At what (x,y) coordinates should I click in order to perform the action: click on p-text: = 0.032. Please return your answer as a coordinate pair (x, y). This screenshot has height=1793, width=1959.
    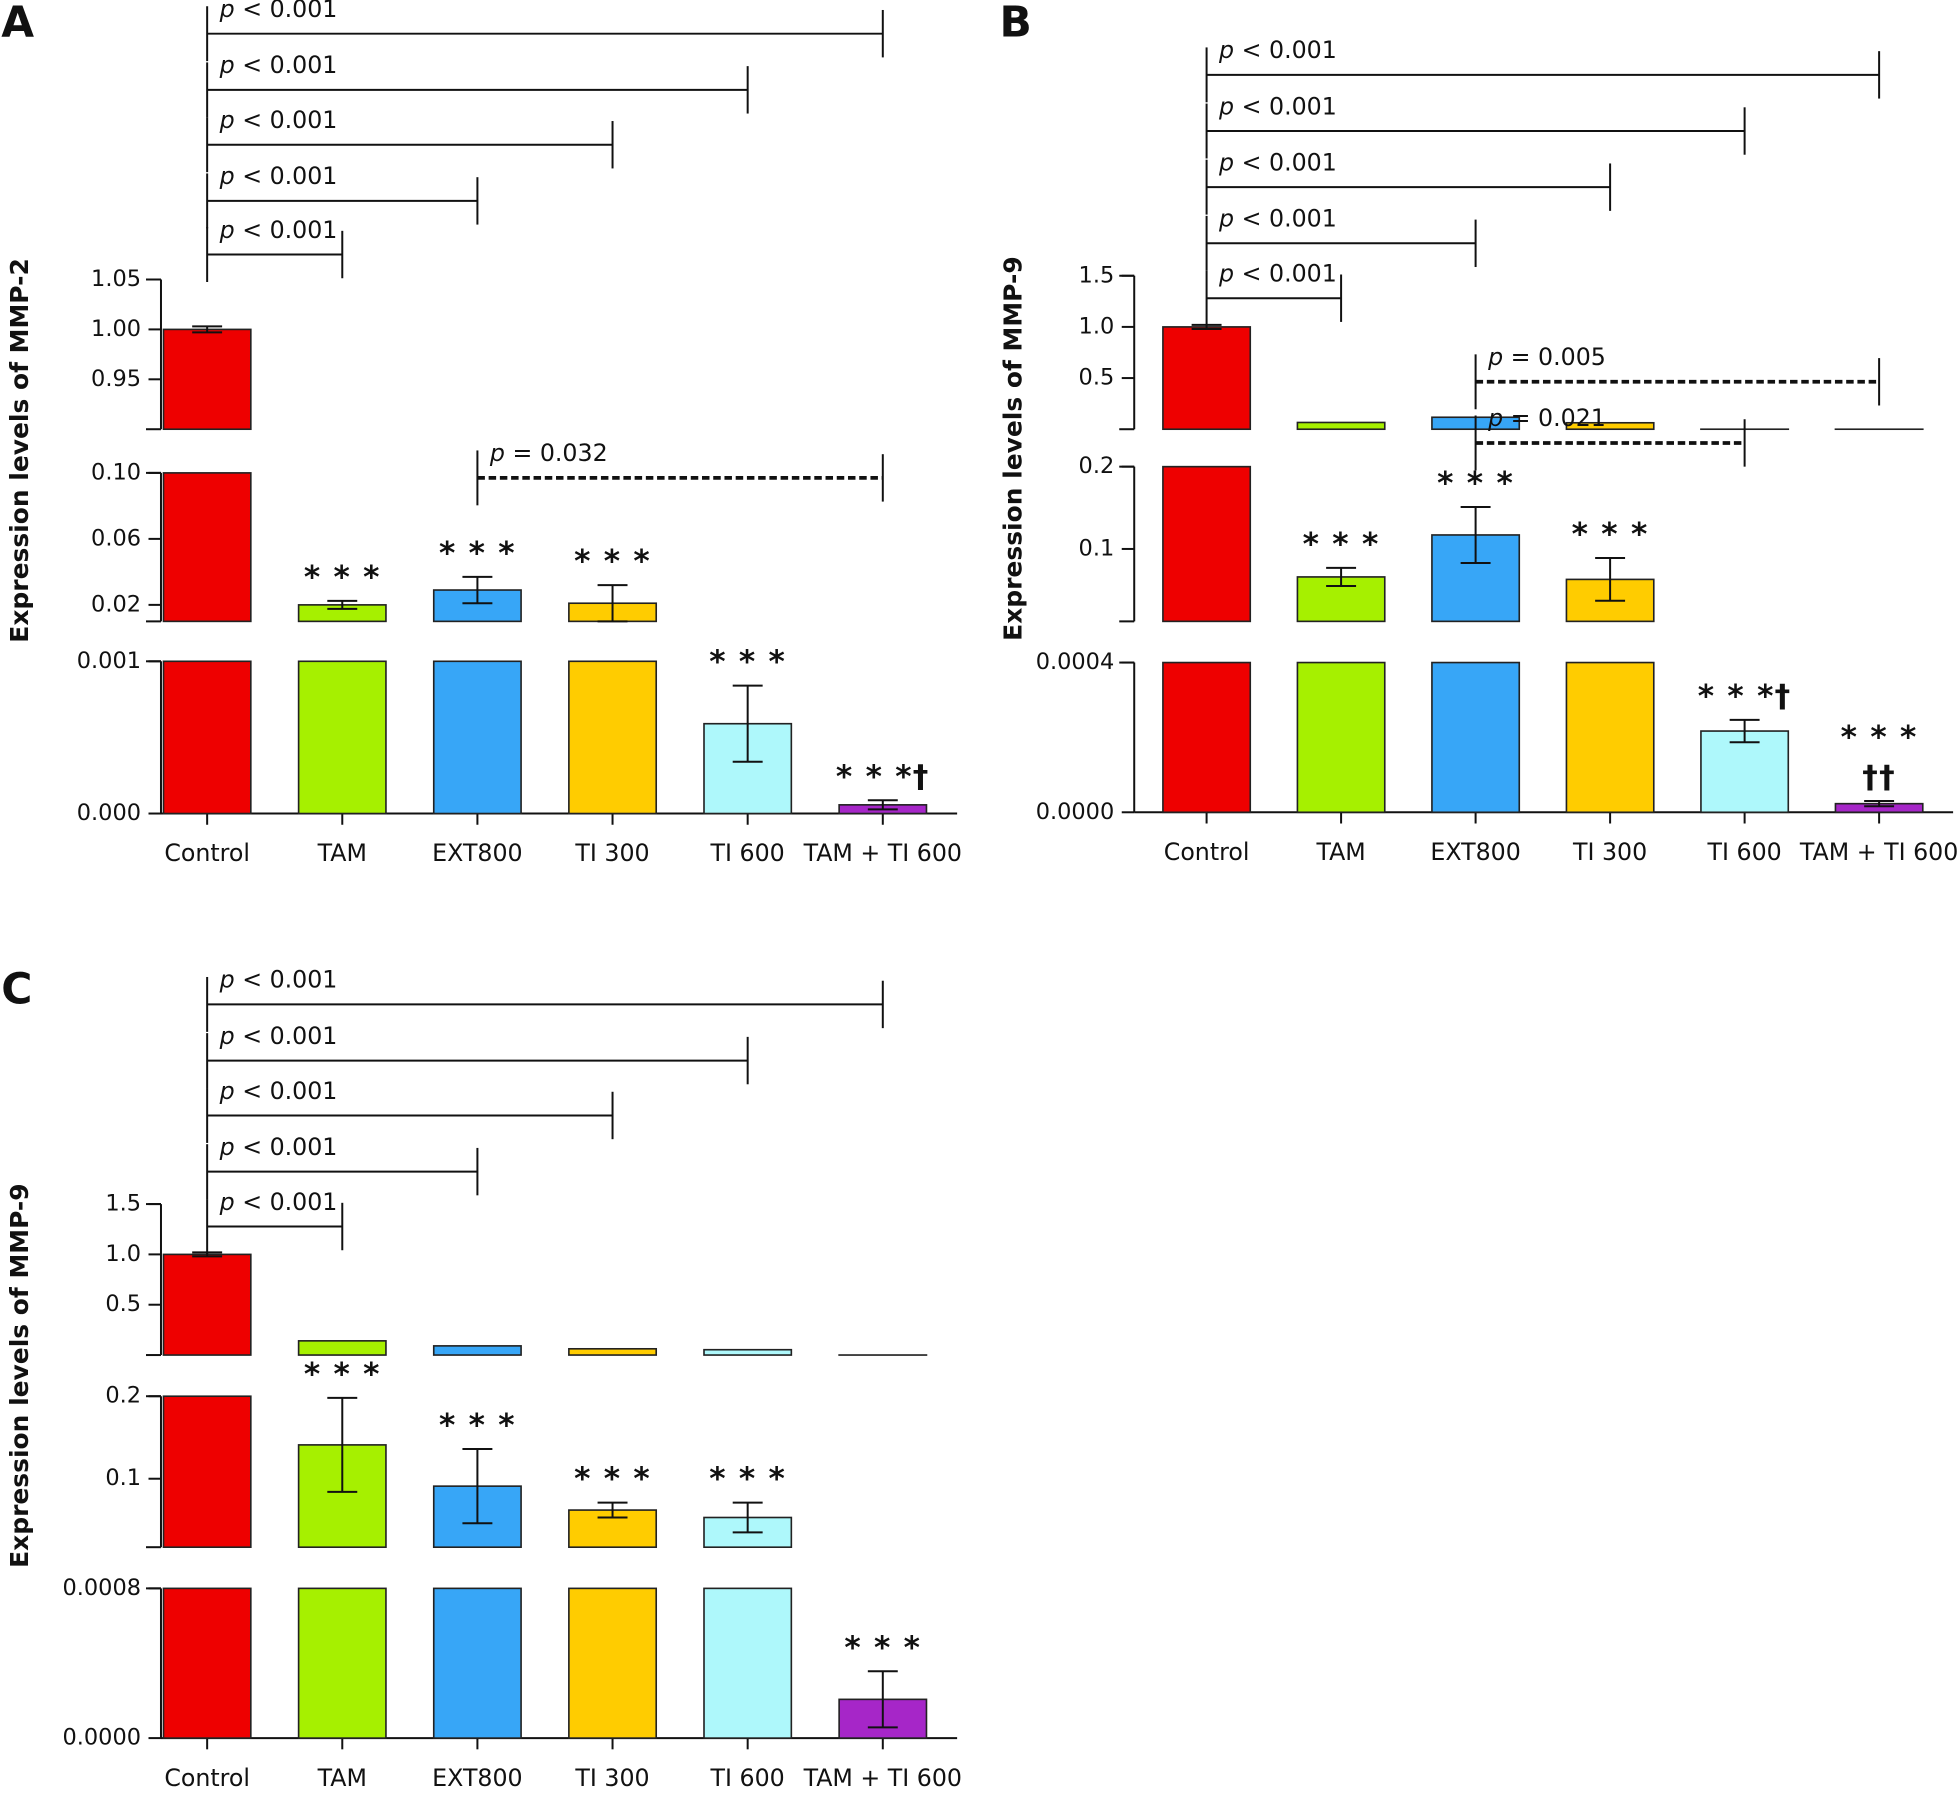
    Looking at the image, I should click on (556, 453).